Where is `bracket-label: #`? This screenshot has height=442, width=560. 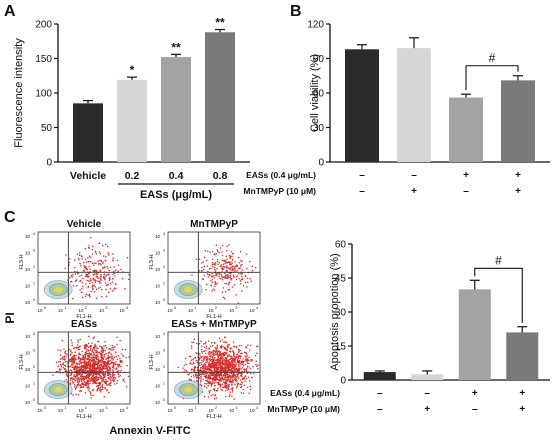 bracket-label: # is located at coordinates (498, 260).